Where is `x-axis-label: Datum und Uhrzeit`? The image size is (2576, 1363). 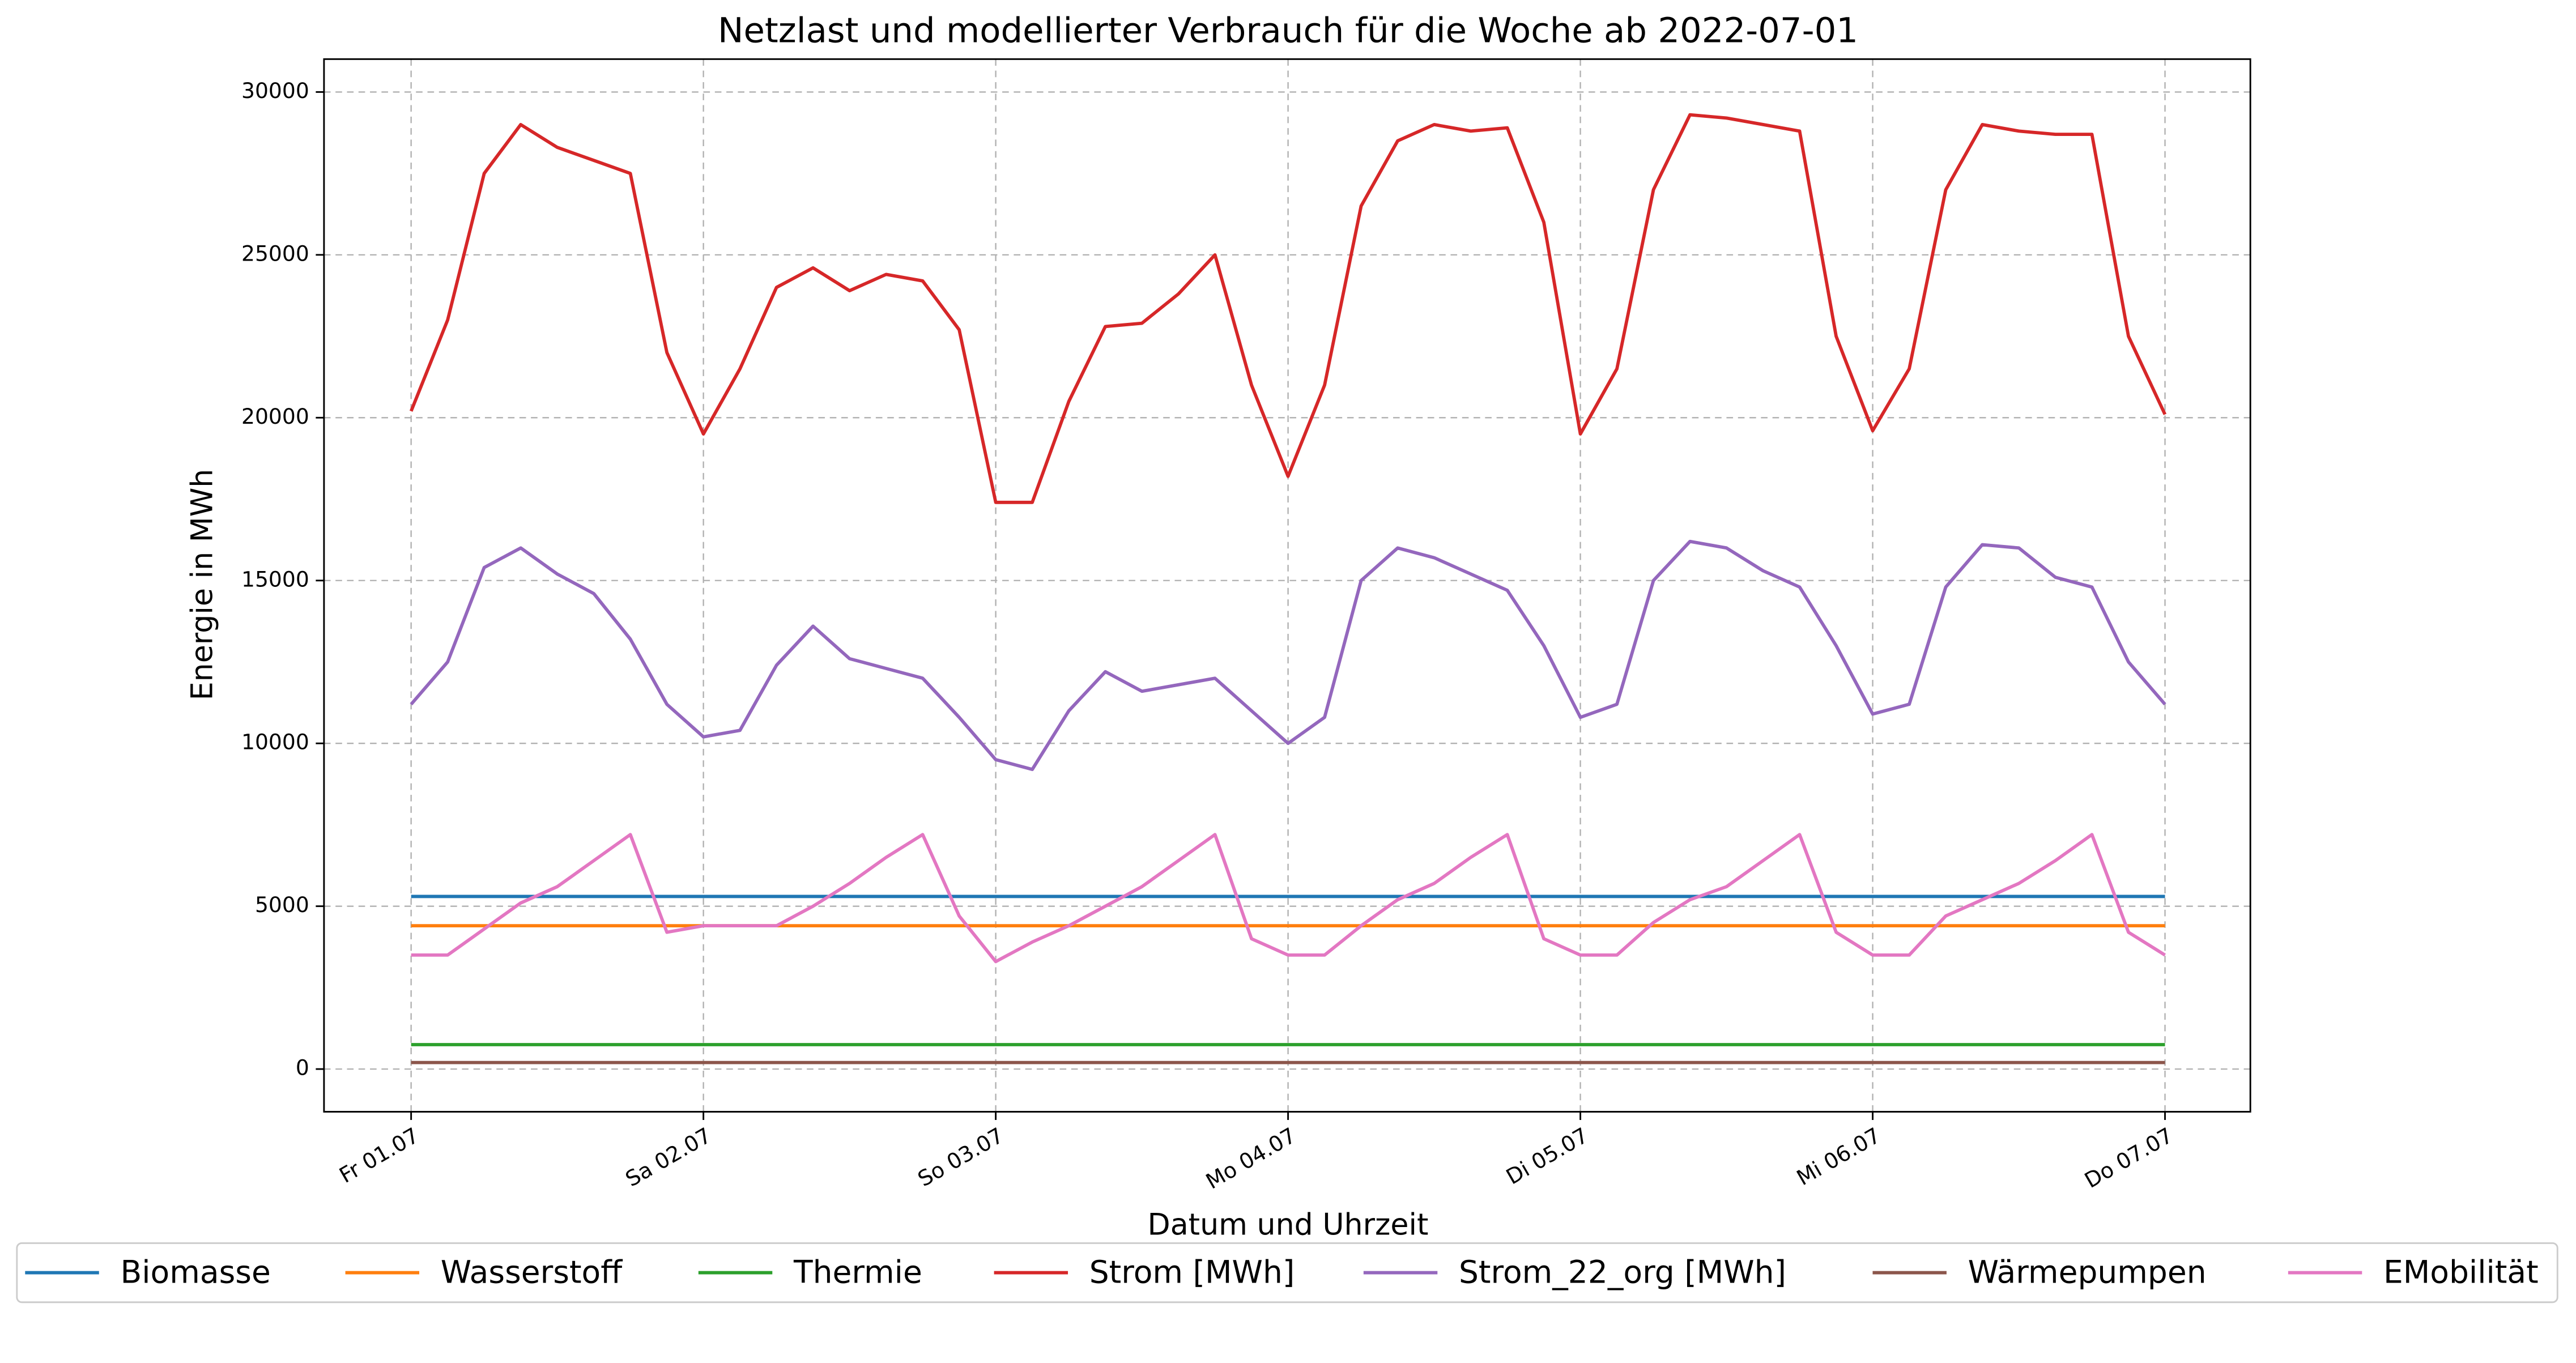
x-axis-label: Datum und Uhrzeit is located at coordinates (1288, 1225).